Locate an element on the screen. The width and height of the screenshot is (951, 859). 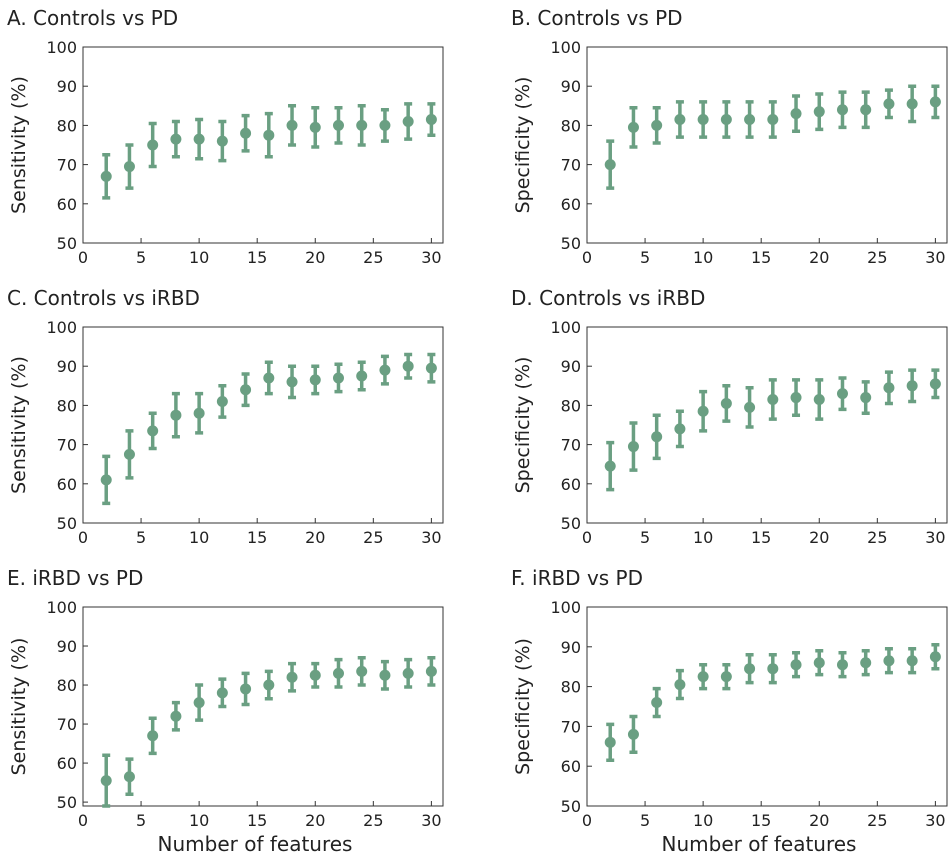
panel-title: F. iRBD vs PD is located at coordinates (577, 578).